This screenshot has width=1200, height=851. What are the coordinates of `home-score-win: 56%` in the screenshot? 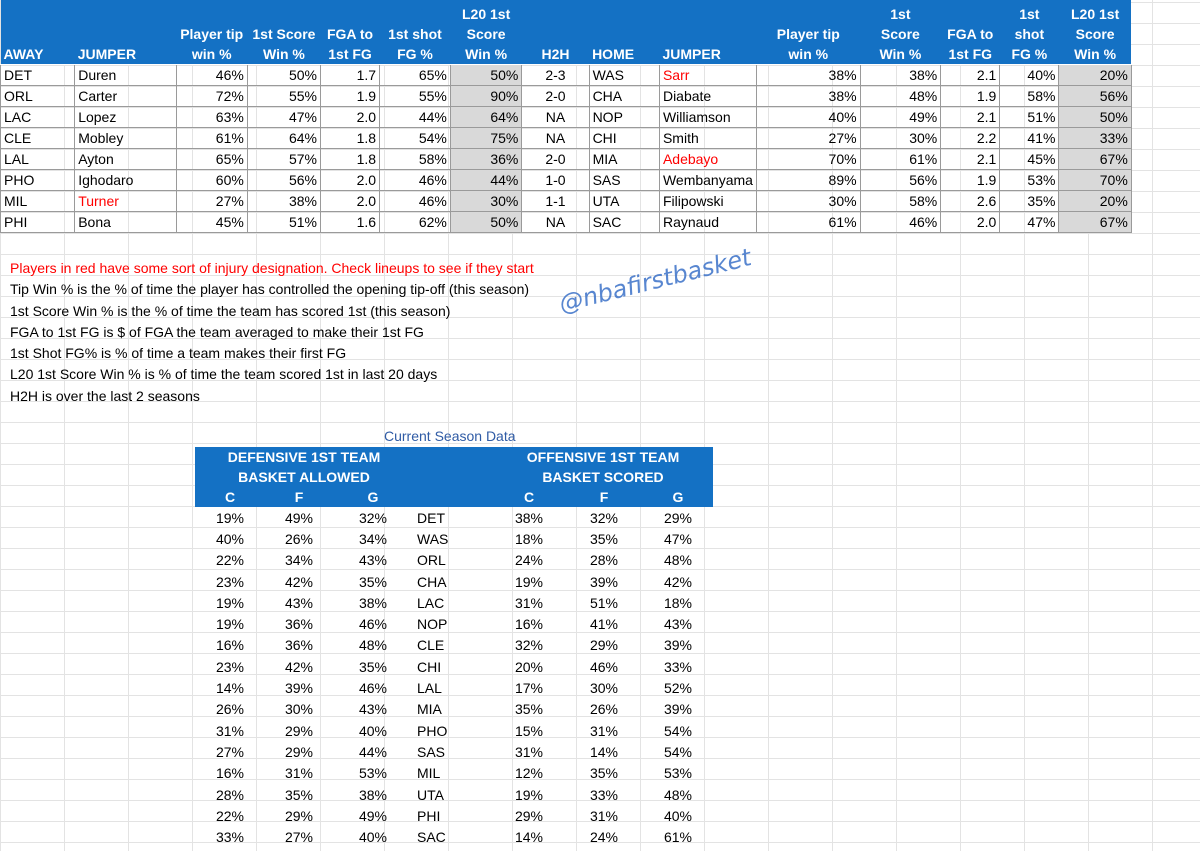 It's located at (900, 180).